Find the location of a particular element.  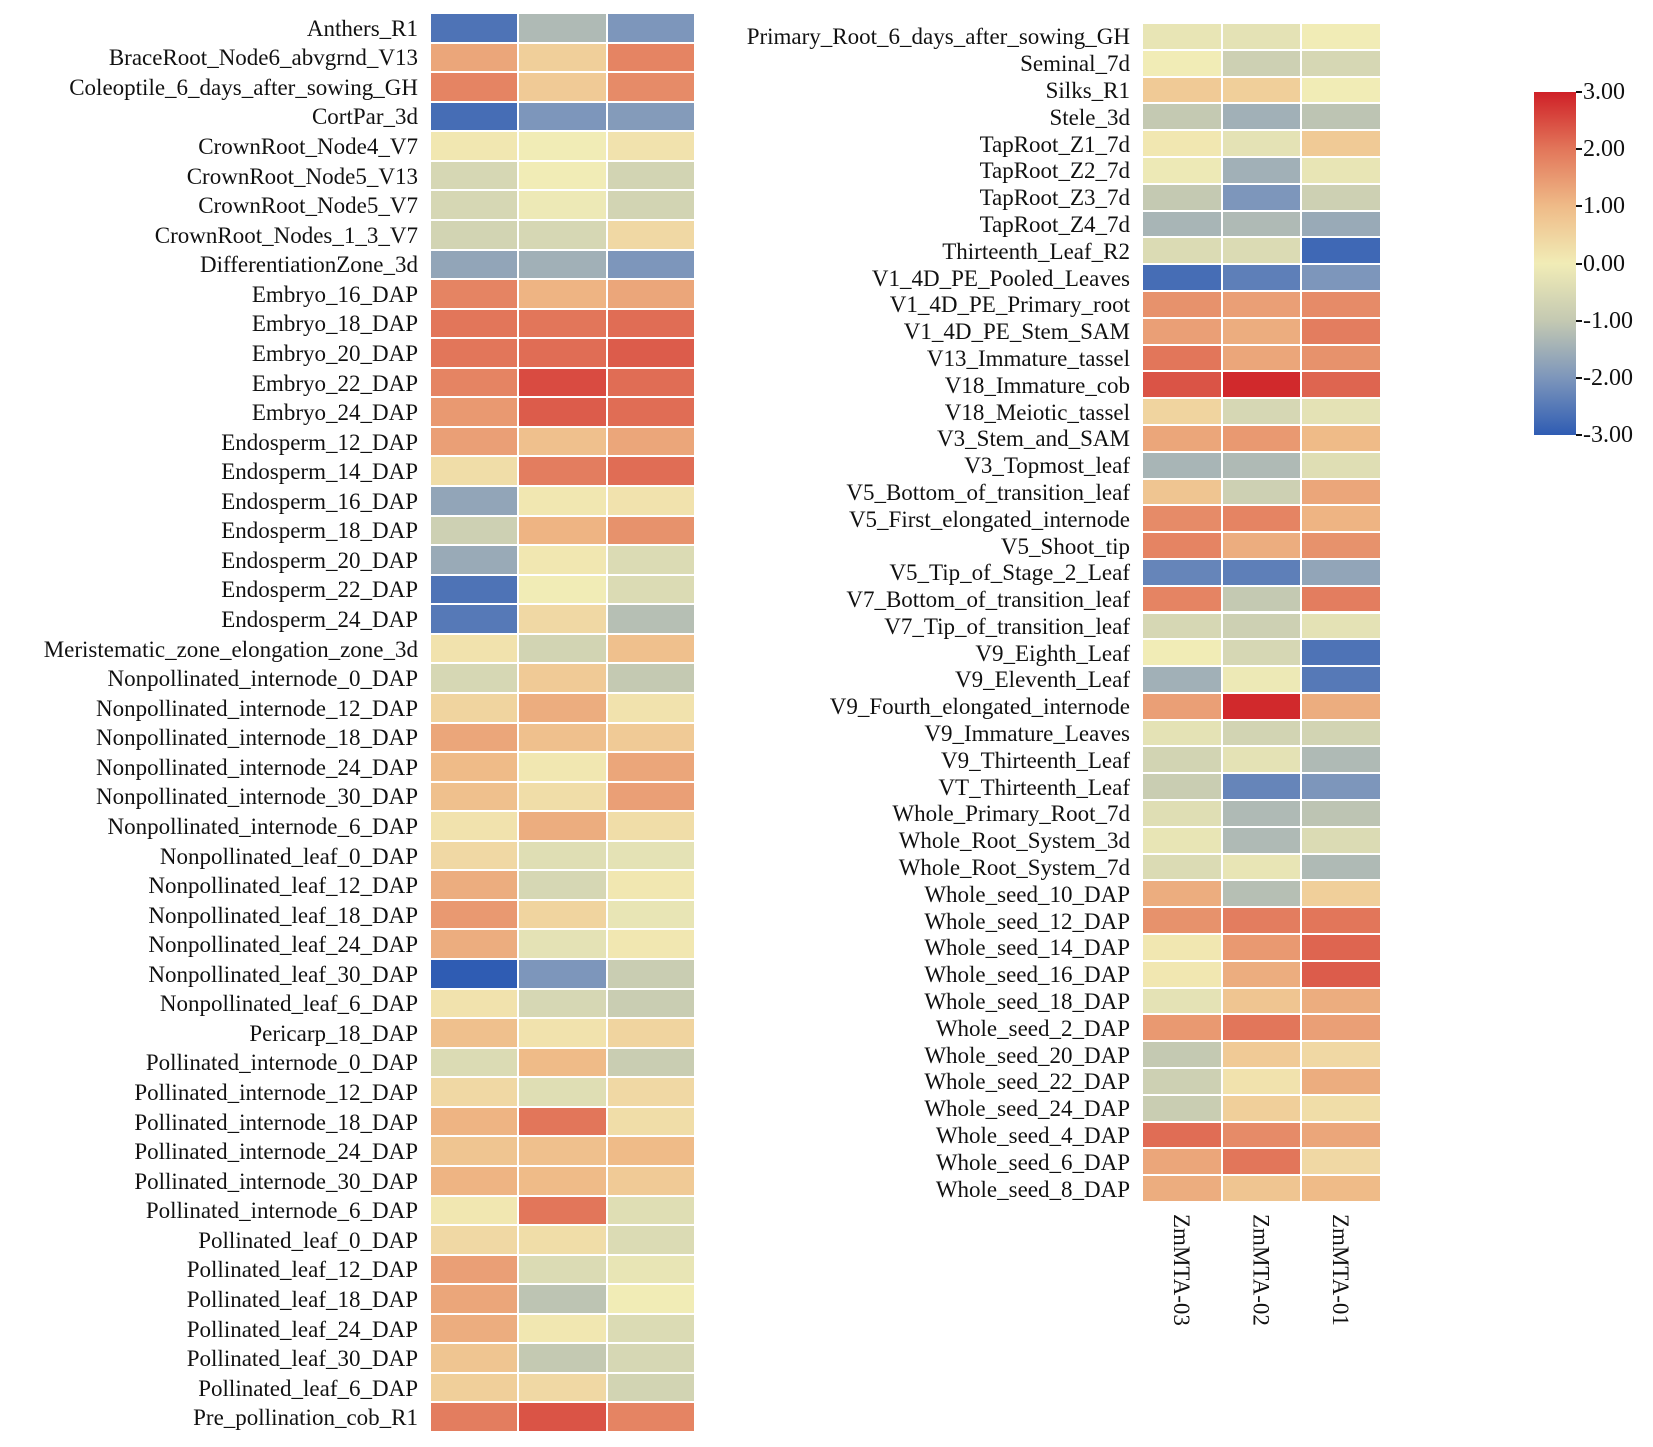

row-label: Endosperm_20_DAP is located at coordinates (319, 560).